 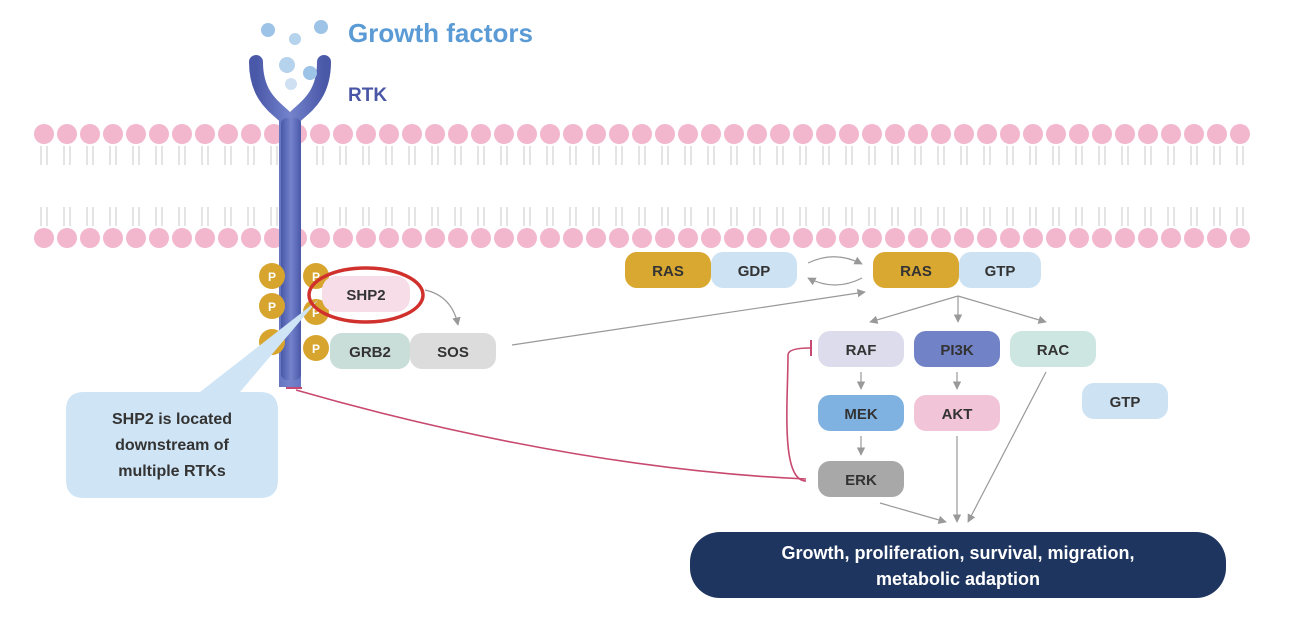 I want to click on mek-label: MEK, so click(x=861, y=414).